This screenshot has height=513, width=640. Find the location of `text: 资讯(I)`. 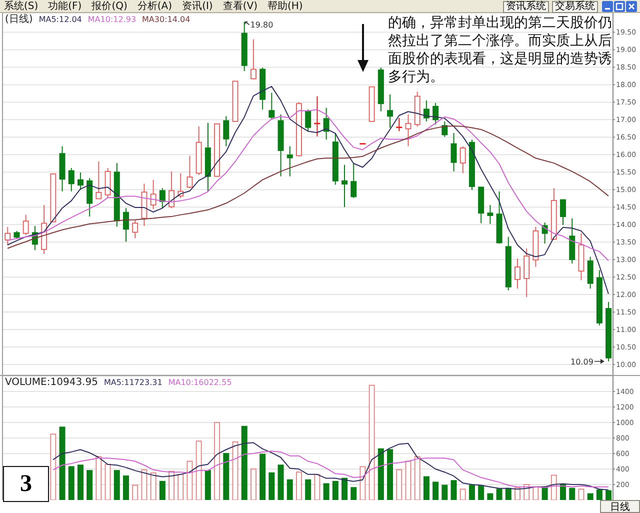

text: 资讯(I) is located at coordinates (197, 6).